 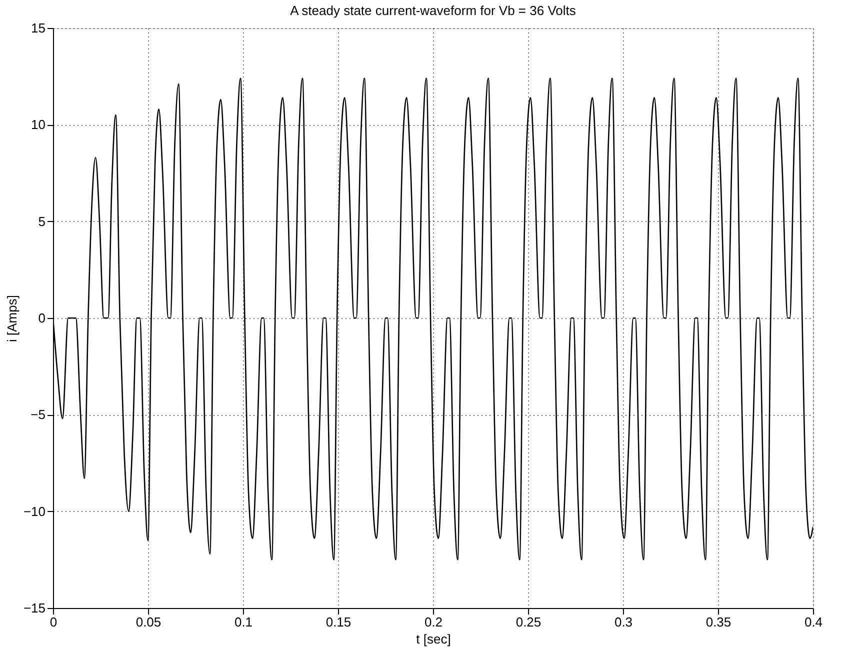 What do you see at coordinates (719, 622) in the screenshot?
I see `x-tick-label: 0.35` at bounding box center [719, 622].